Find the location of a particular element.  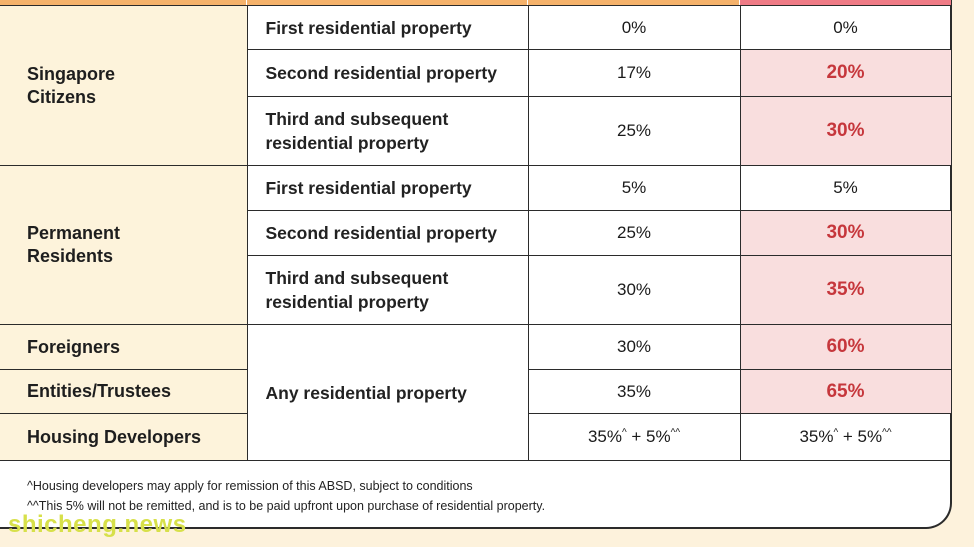

header-strip-current is located at coordinates (633, 2).